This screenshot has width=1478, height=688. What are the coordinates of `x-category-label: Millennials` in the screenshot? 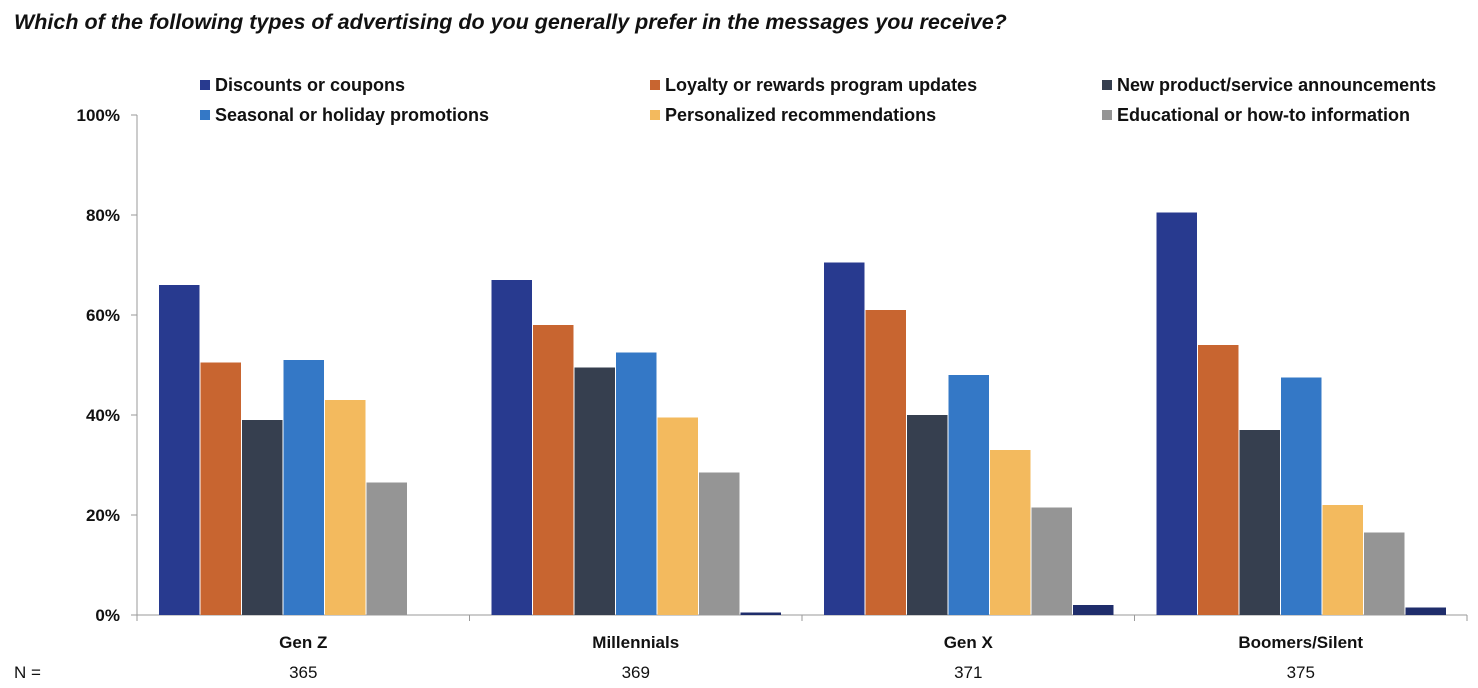 It's located at (635, 642).